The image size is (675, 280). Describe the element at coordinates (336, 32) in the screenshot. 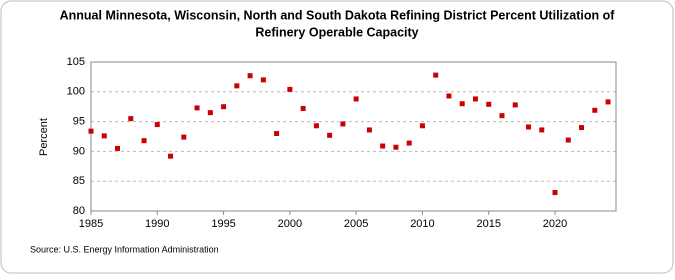

I see `chart-title: Refinery Operable Capacity` at that location.